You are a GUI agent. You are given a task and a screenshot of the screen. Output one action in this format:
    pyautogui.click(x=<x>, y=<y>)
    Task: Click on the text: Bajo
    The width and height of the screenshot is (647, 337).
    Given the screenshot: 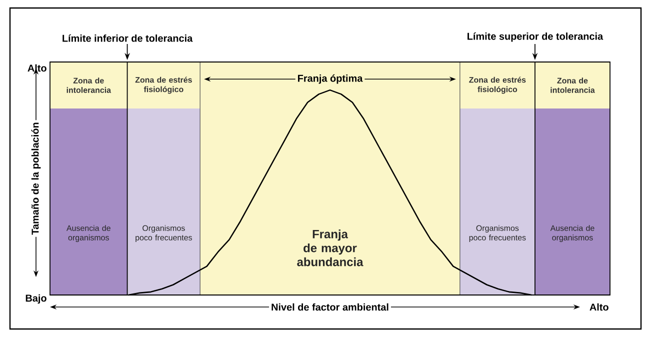 What is the action you would take?
    pyautogui.click(x=36, y=299)
    